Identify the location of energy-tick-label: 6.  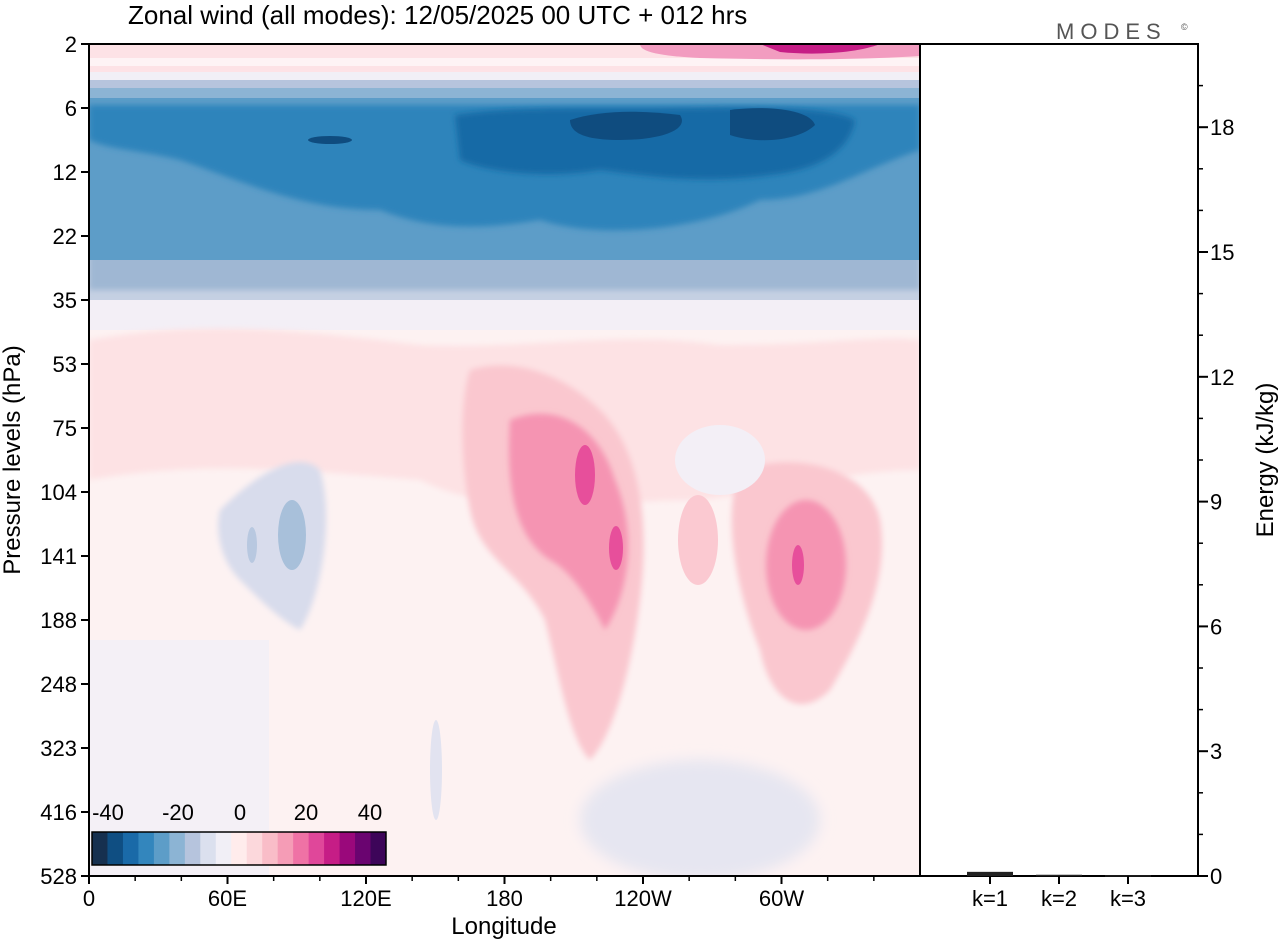
(1216, 626).